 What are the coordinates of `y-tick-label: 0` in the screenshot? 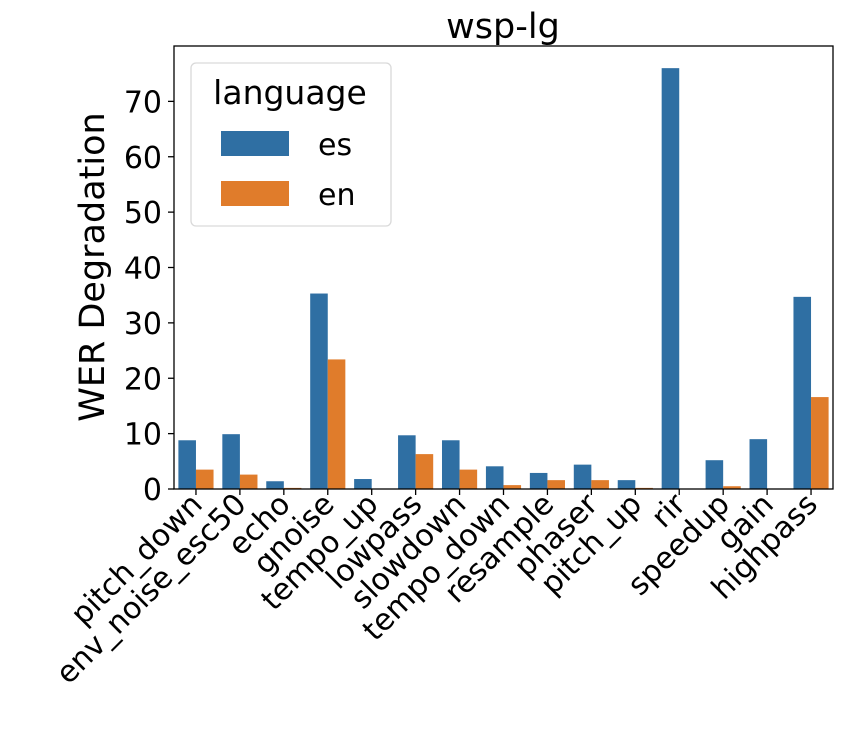 It's located at (152, 490).